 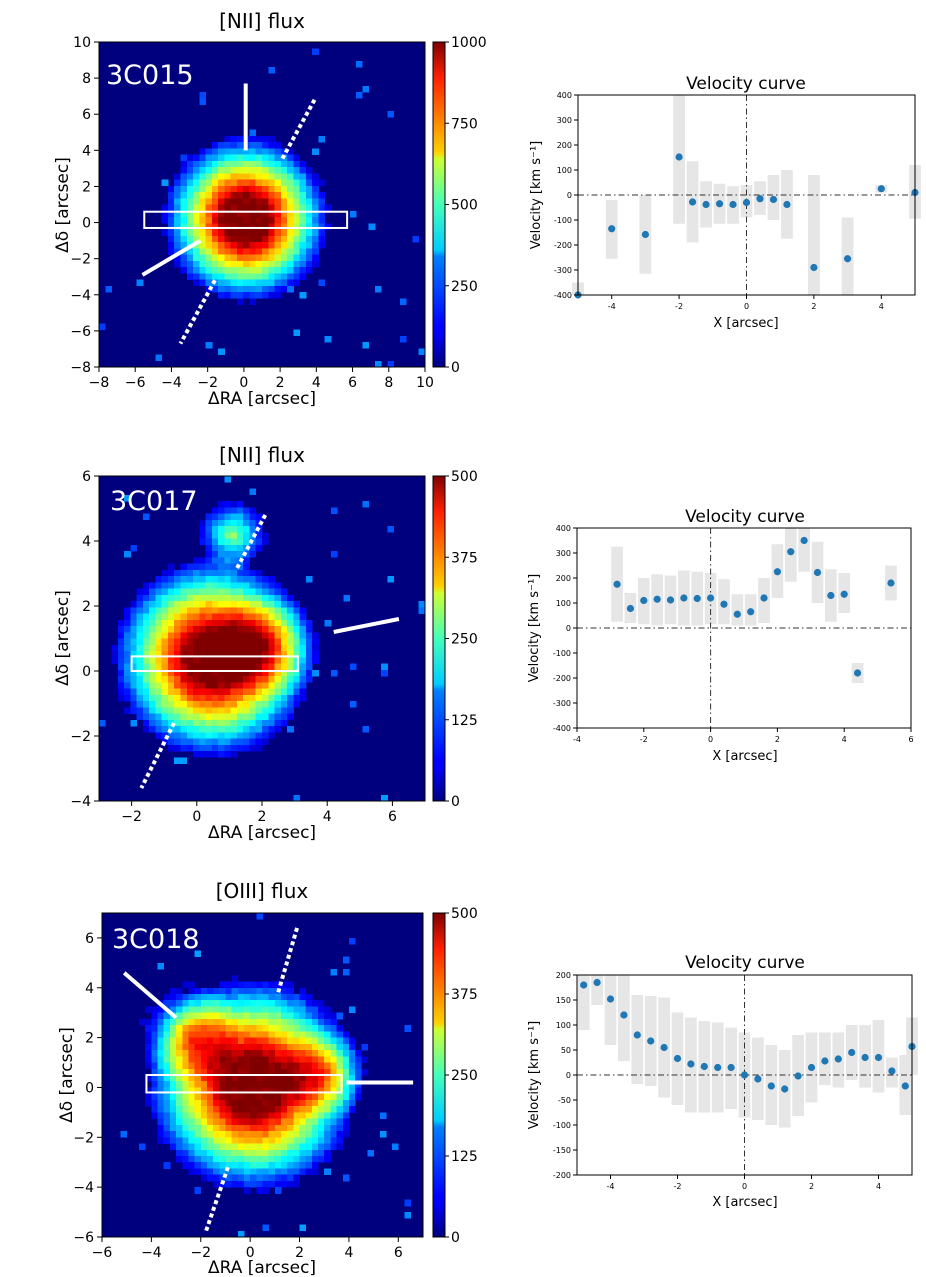 What do you see at coordinates (562, 1150) in the screenshot?
I see `y-tick-label: -150` at bounding box center [562, 1150].